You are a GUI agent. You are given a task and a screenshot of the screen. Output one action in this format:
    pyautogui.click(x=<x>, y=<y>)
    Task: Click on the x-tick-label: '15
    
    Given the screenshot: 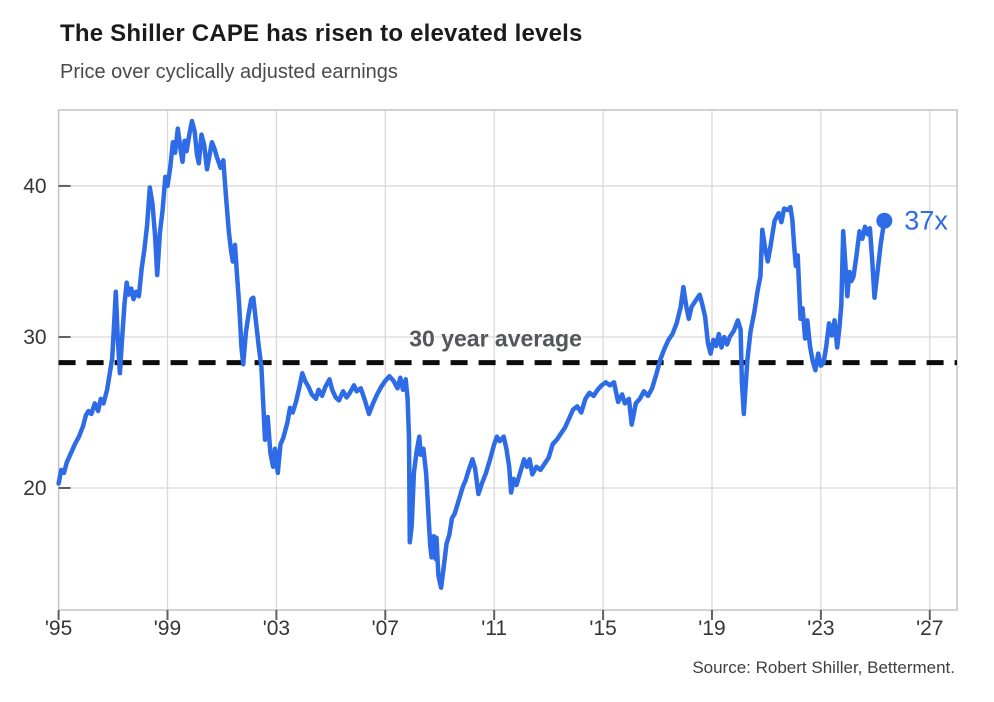 What is the action you would take?
    pyautogui.click(x=602, y=628)
    